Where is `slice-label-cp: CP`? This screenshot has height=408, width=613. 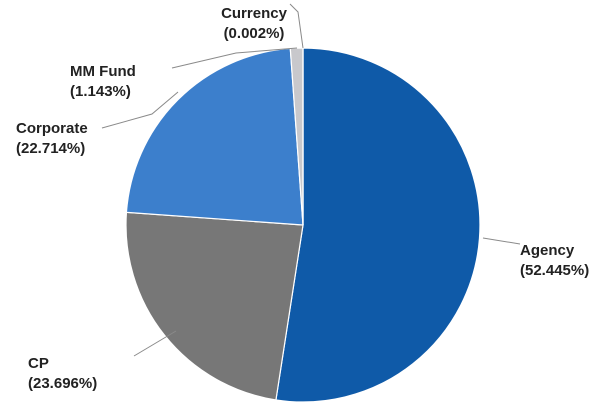
slice-label-cp: CP is located at coordinates (38, 363).